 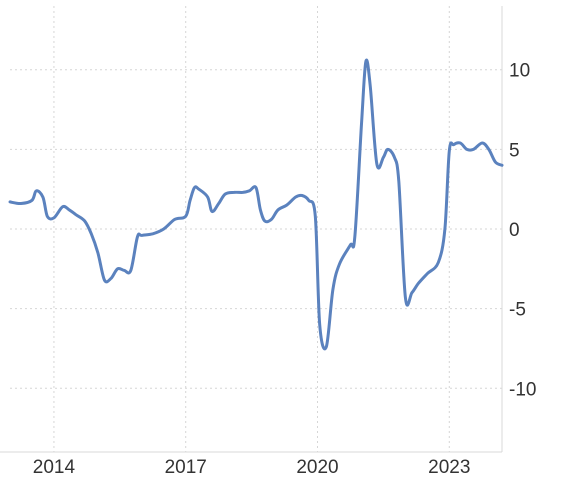 I want to click on y-tick-label: 5, so click(x=514, y=150).